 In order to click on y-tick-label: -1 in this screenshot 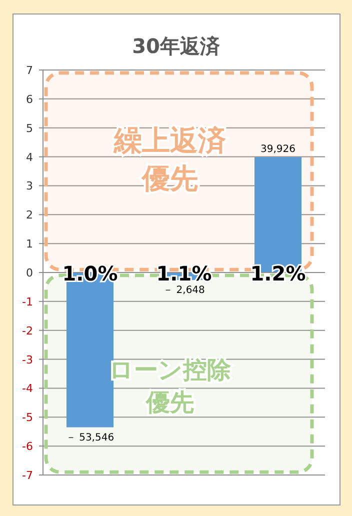, I will do `click(27, 301)`.